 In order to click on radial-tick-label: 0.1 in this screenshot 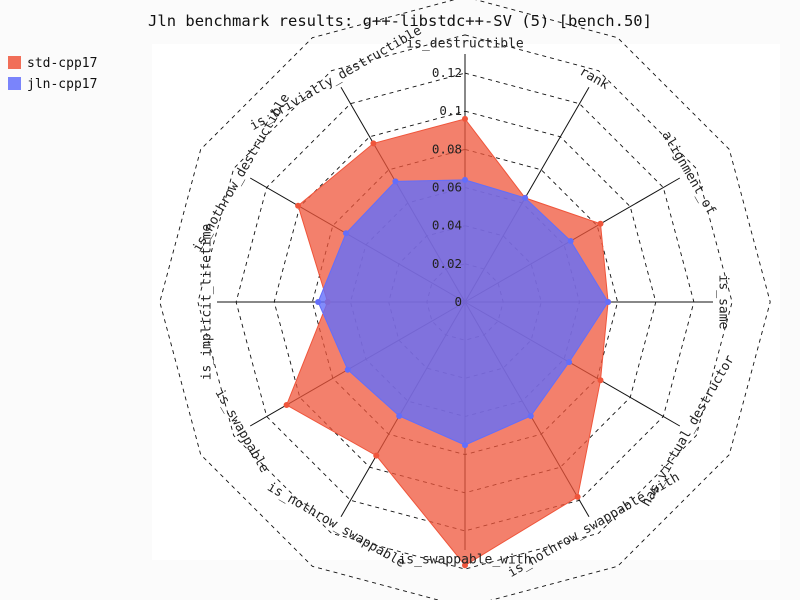, I will do `click(450, 110)`.